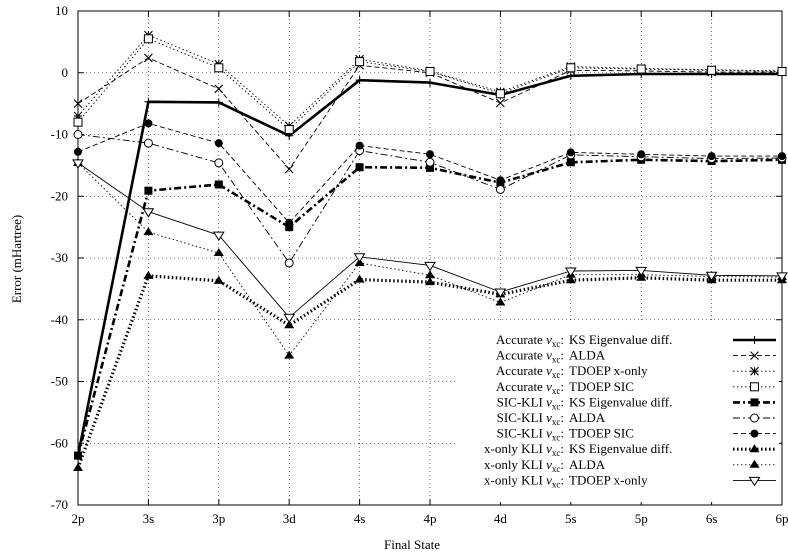  What do you see at coordinates (712, 518) in the screenshot?
I see `x-tick-label: 6s` at bounding box center [712, 518].